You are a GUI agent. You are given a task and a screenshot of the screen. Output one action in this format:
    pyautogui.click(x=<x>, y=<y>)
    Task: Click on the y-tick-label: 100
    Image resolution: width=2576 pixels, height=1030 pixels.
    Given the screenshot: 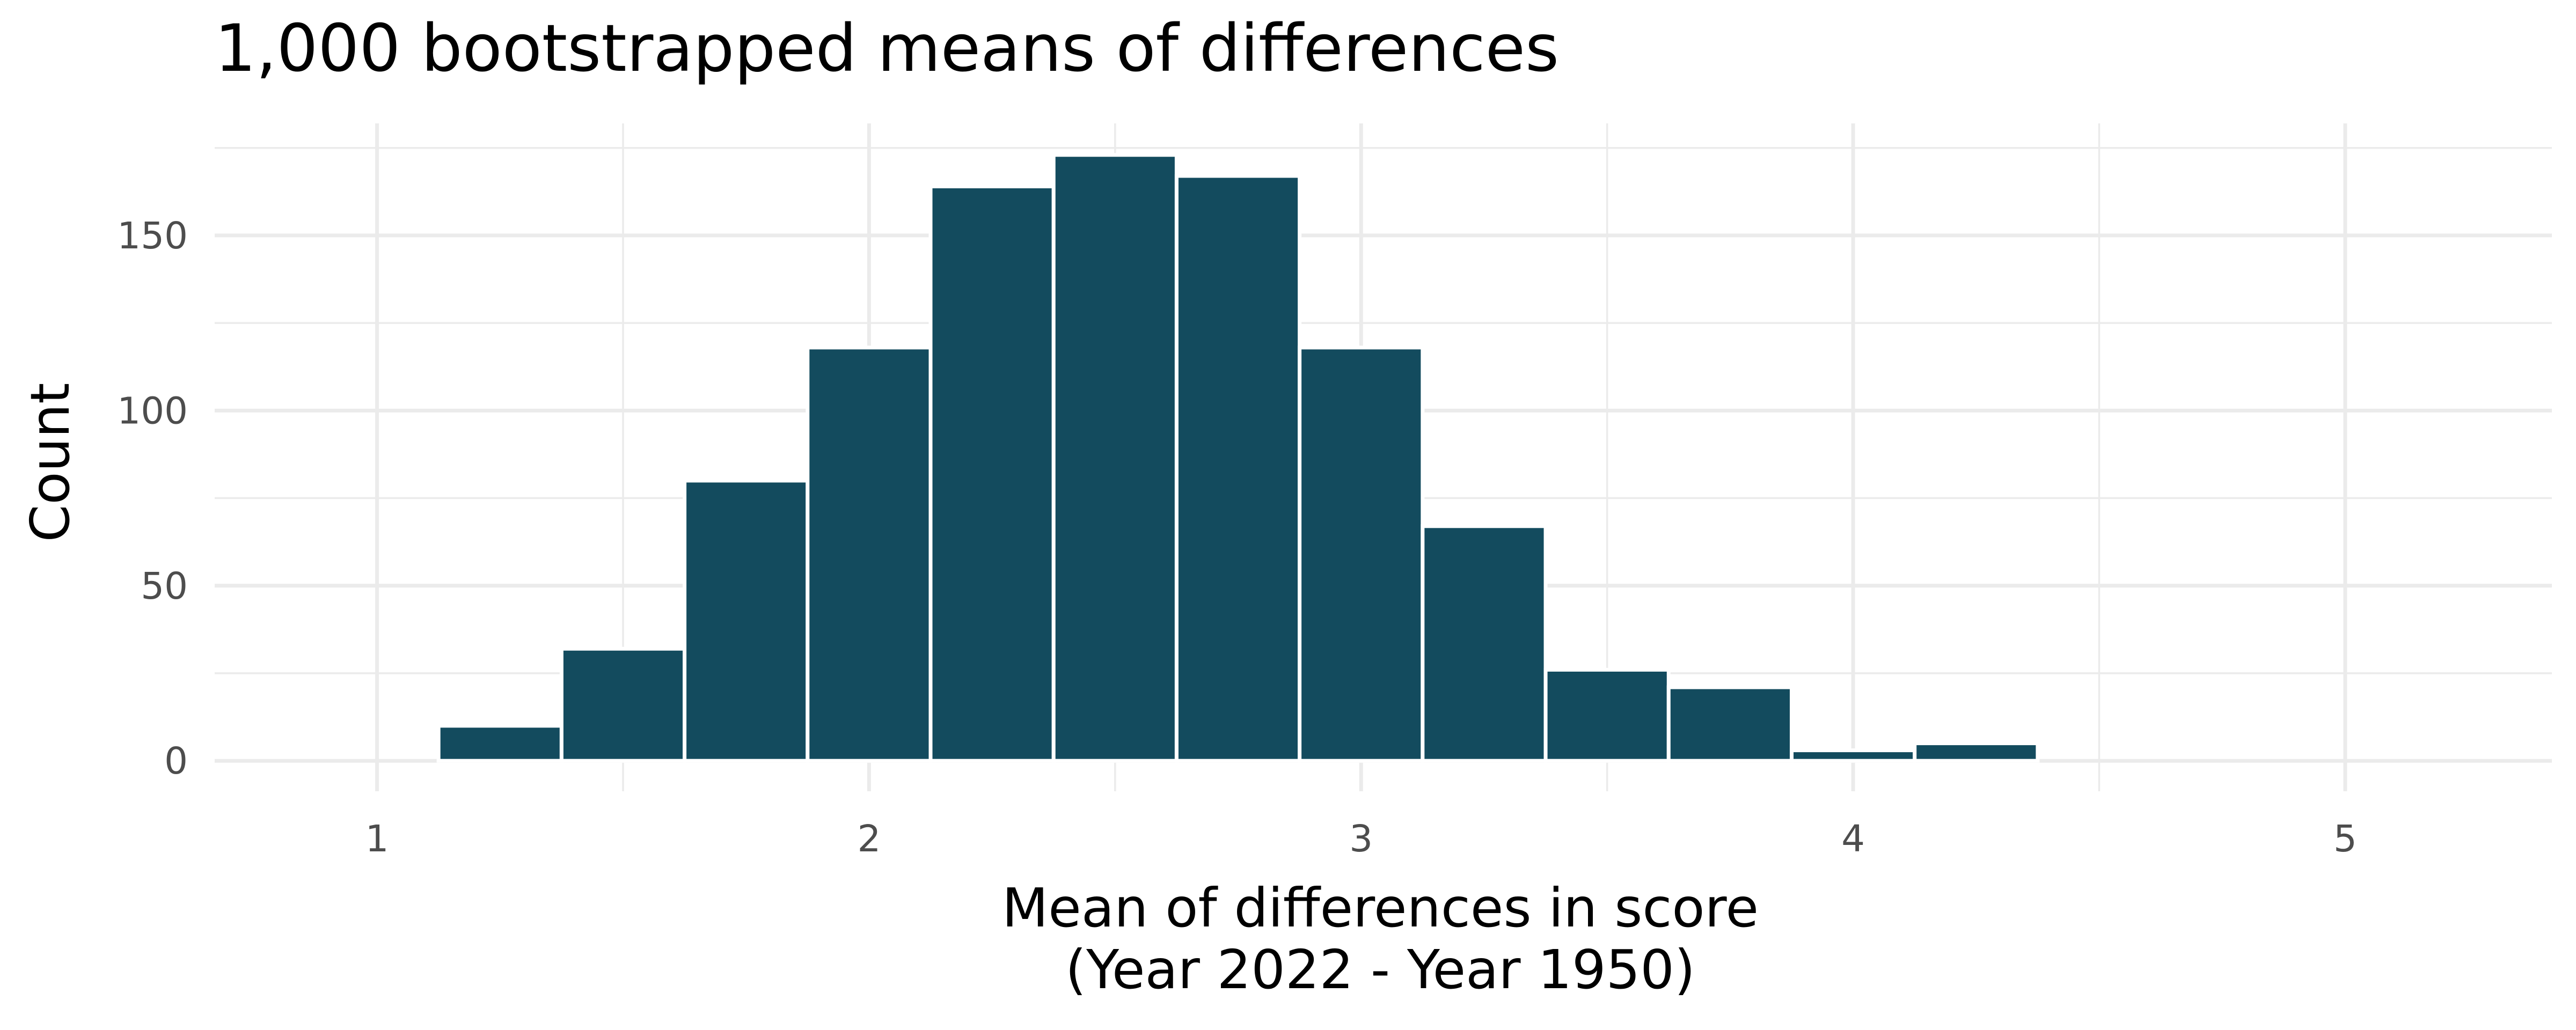 What is the action you would take?
    pyautogui.click(x=152, y=411)
    